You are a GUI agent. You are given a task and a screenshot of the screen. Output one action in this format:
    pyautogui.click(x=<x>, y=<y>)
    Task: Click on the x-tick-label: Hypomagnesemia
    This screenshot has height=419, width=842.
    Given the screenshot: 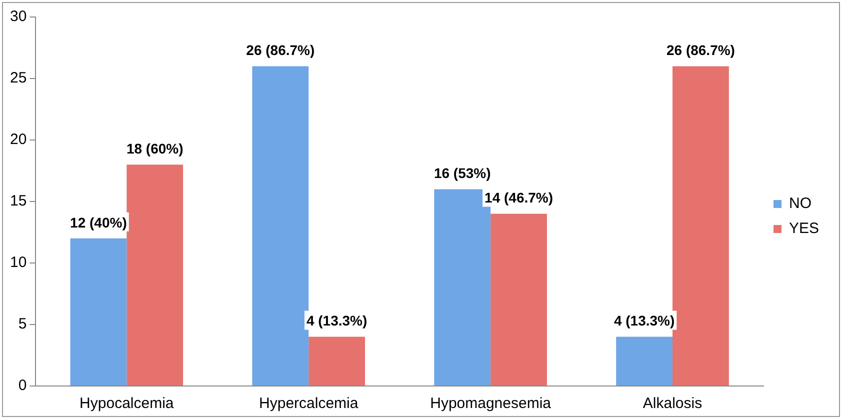 What is the action you would take?
    pyautogui.click(x=491, y=403)
    